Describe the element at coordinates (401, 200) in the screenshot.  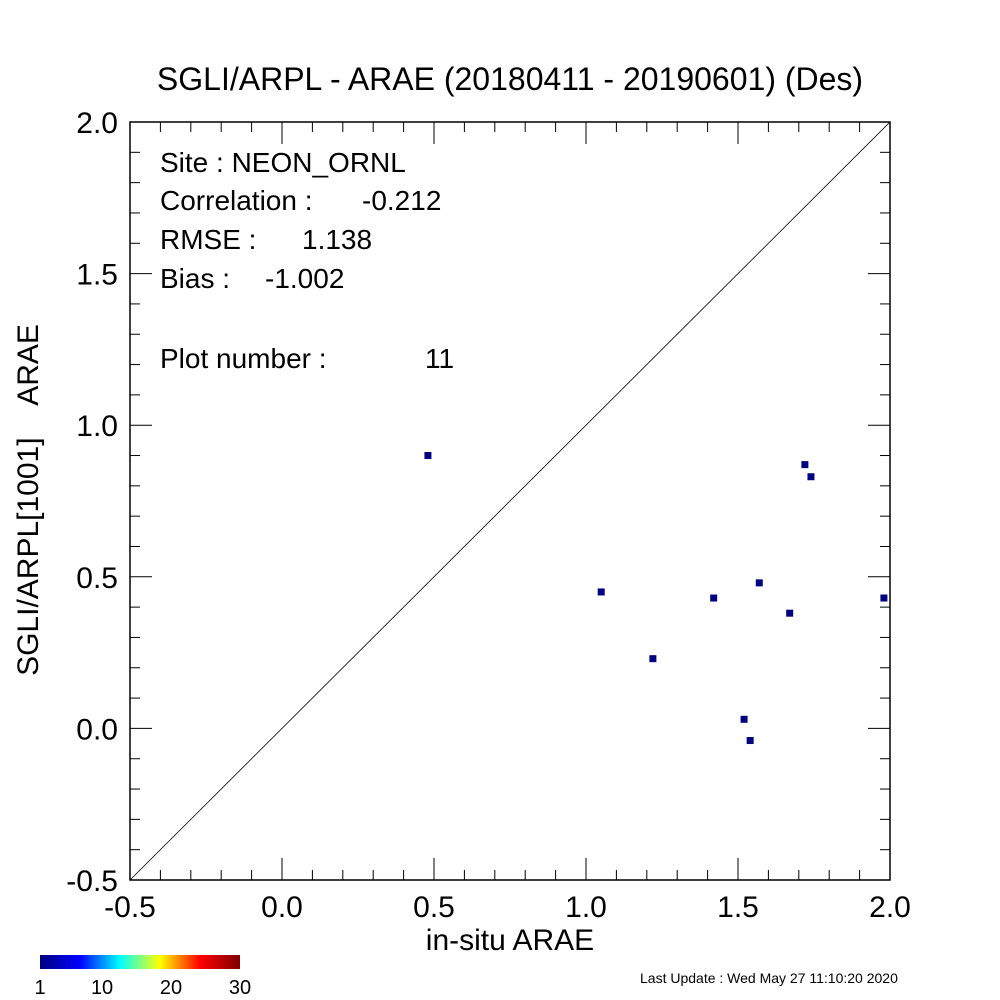
I see `correlation-value: -0.212` at that location.